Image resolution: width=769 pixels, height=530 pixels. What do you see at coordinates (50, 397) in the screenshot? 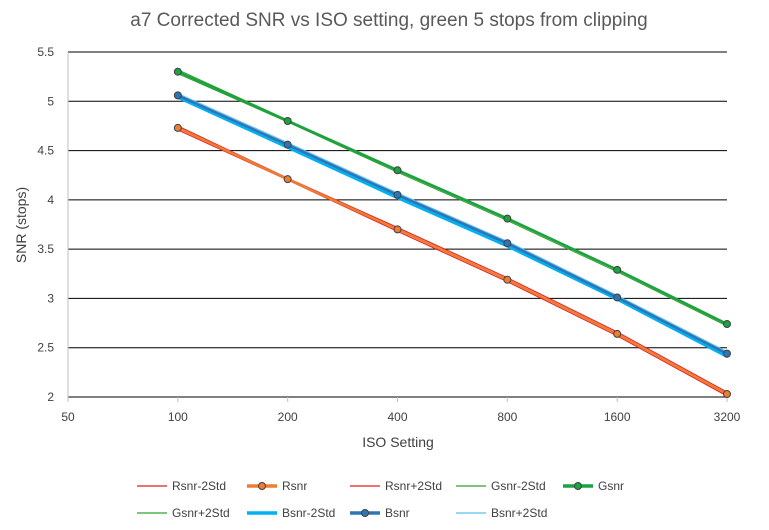
I see `y-tick-label: 2` at bounding box center [50, 397].